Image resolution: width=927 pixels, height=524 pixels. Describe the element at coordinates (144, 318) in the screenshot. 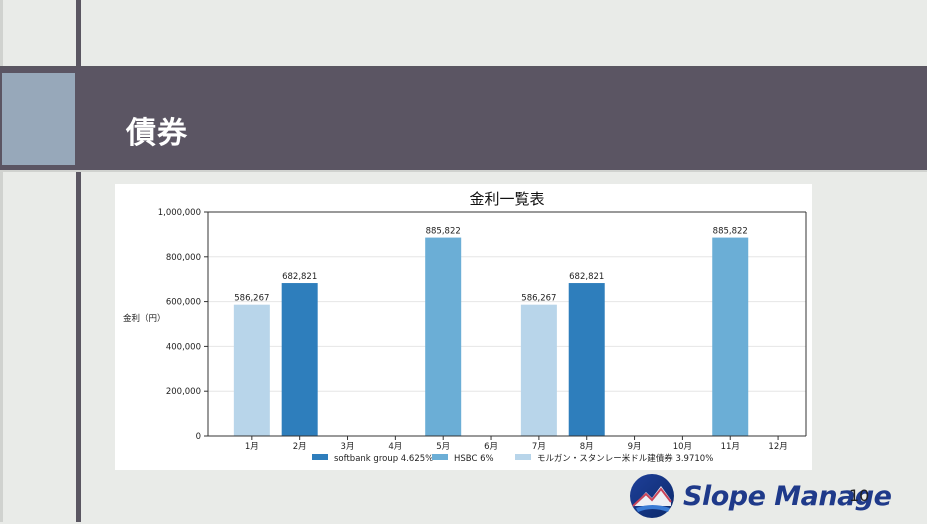

I see `y-axis-label: 金利（円）` at that location.